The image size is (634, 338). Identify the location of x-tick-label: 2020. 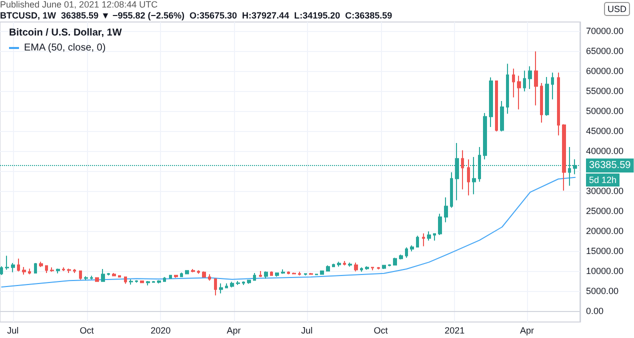
(160, 331).